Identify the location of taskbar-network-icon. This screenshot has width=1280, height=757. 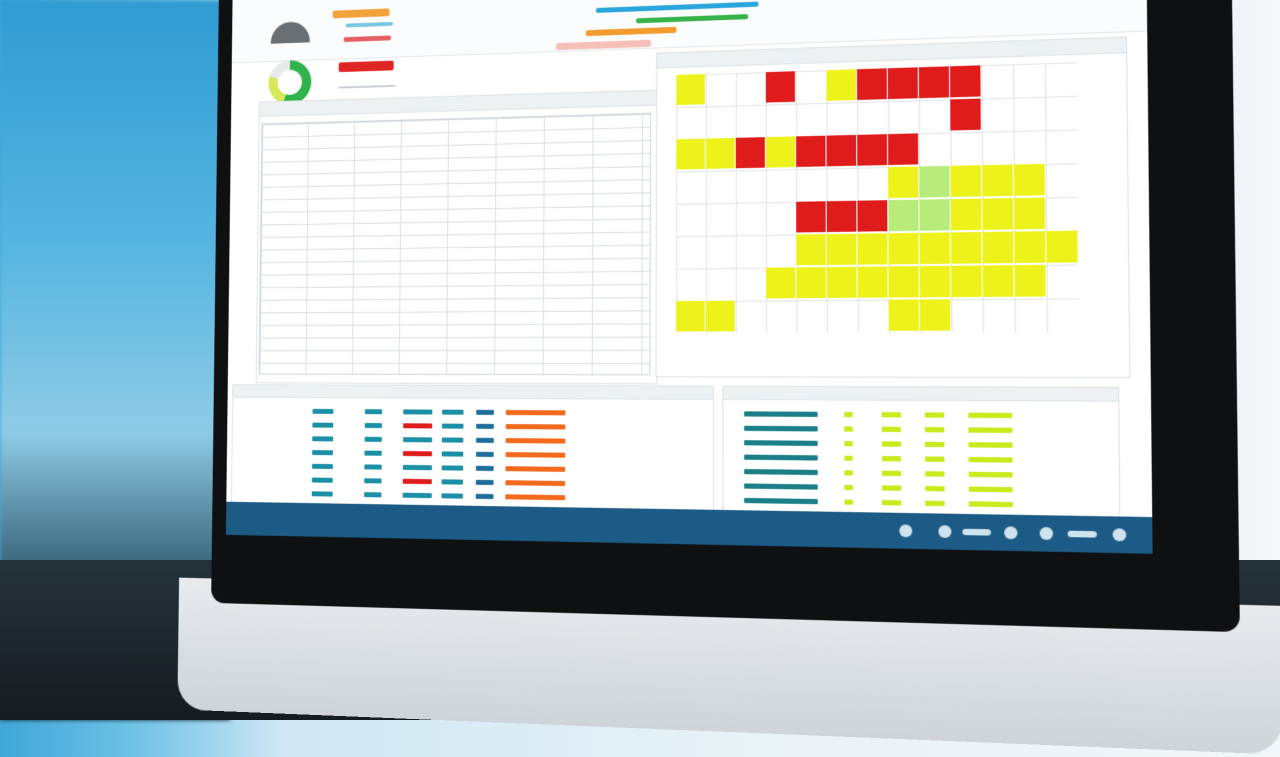
(1046, 533).